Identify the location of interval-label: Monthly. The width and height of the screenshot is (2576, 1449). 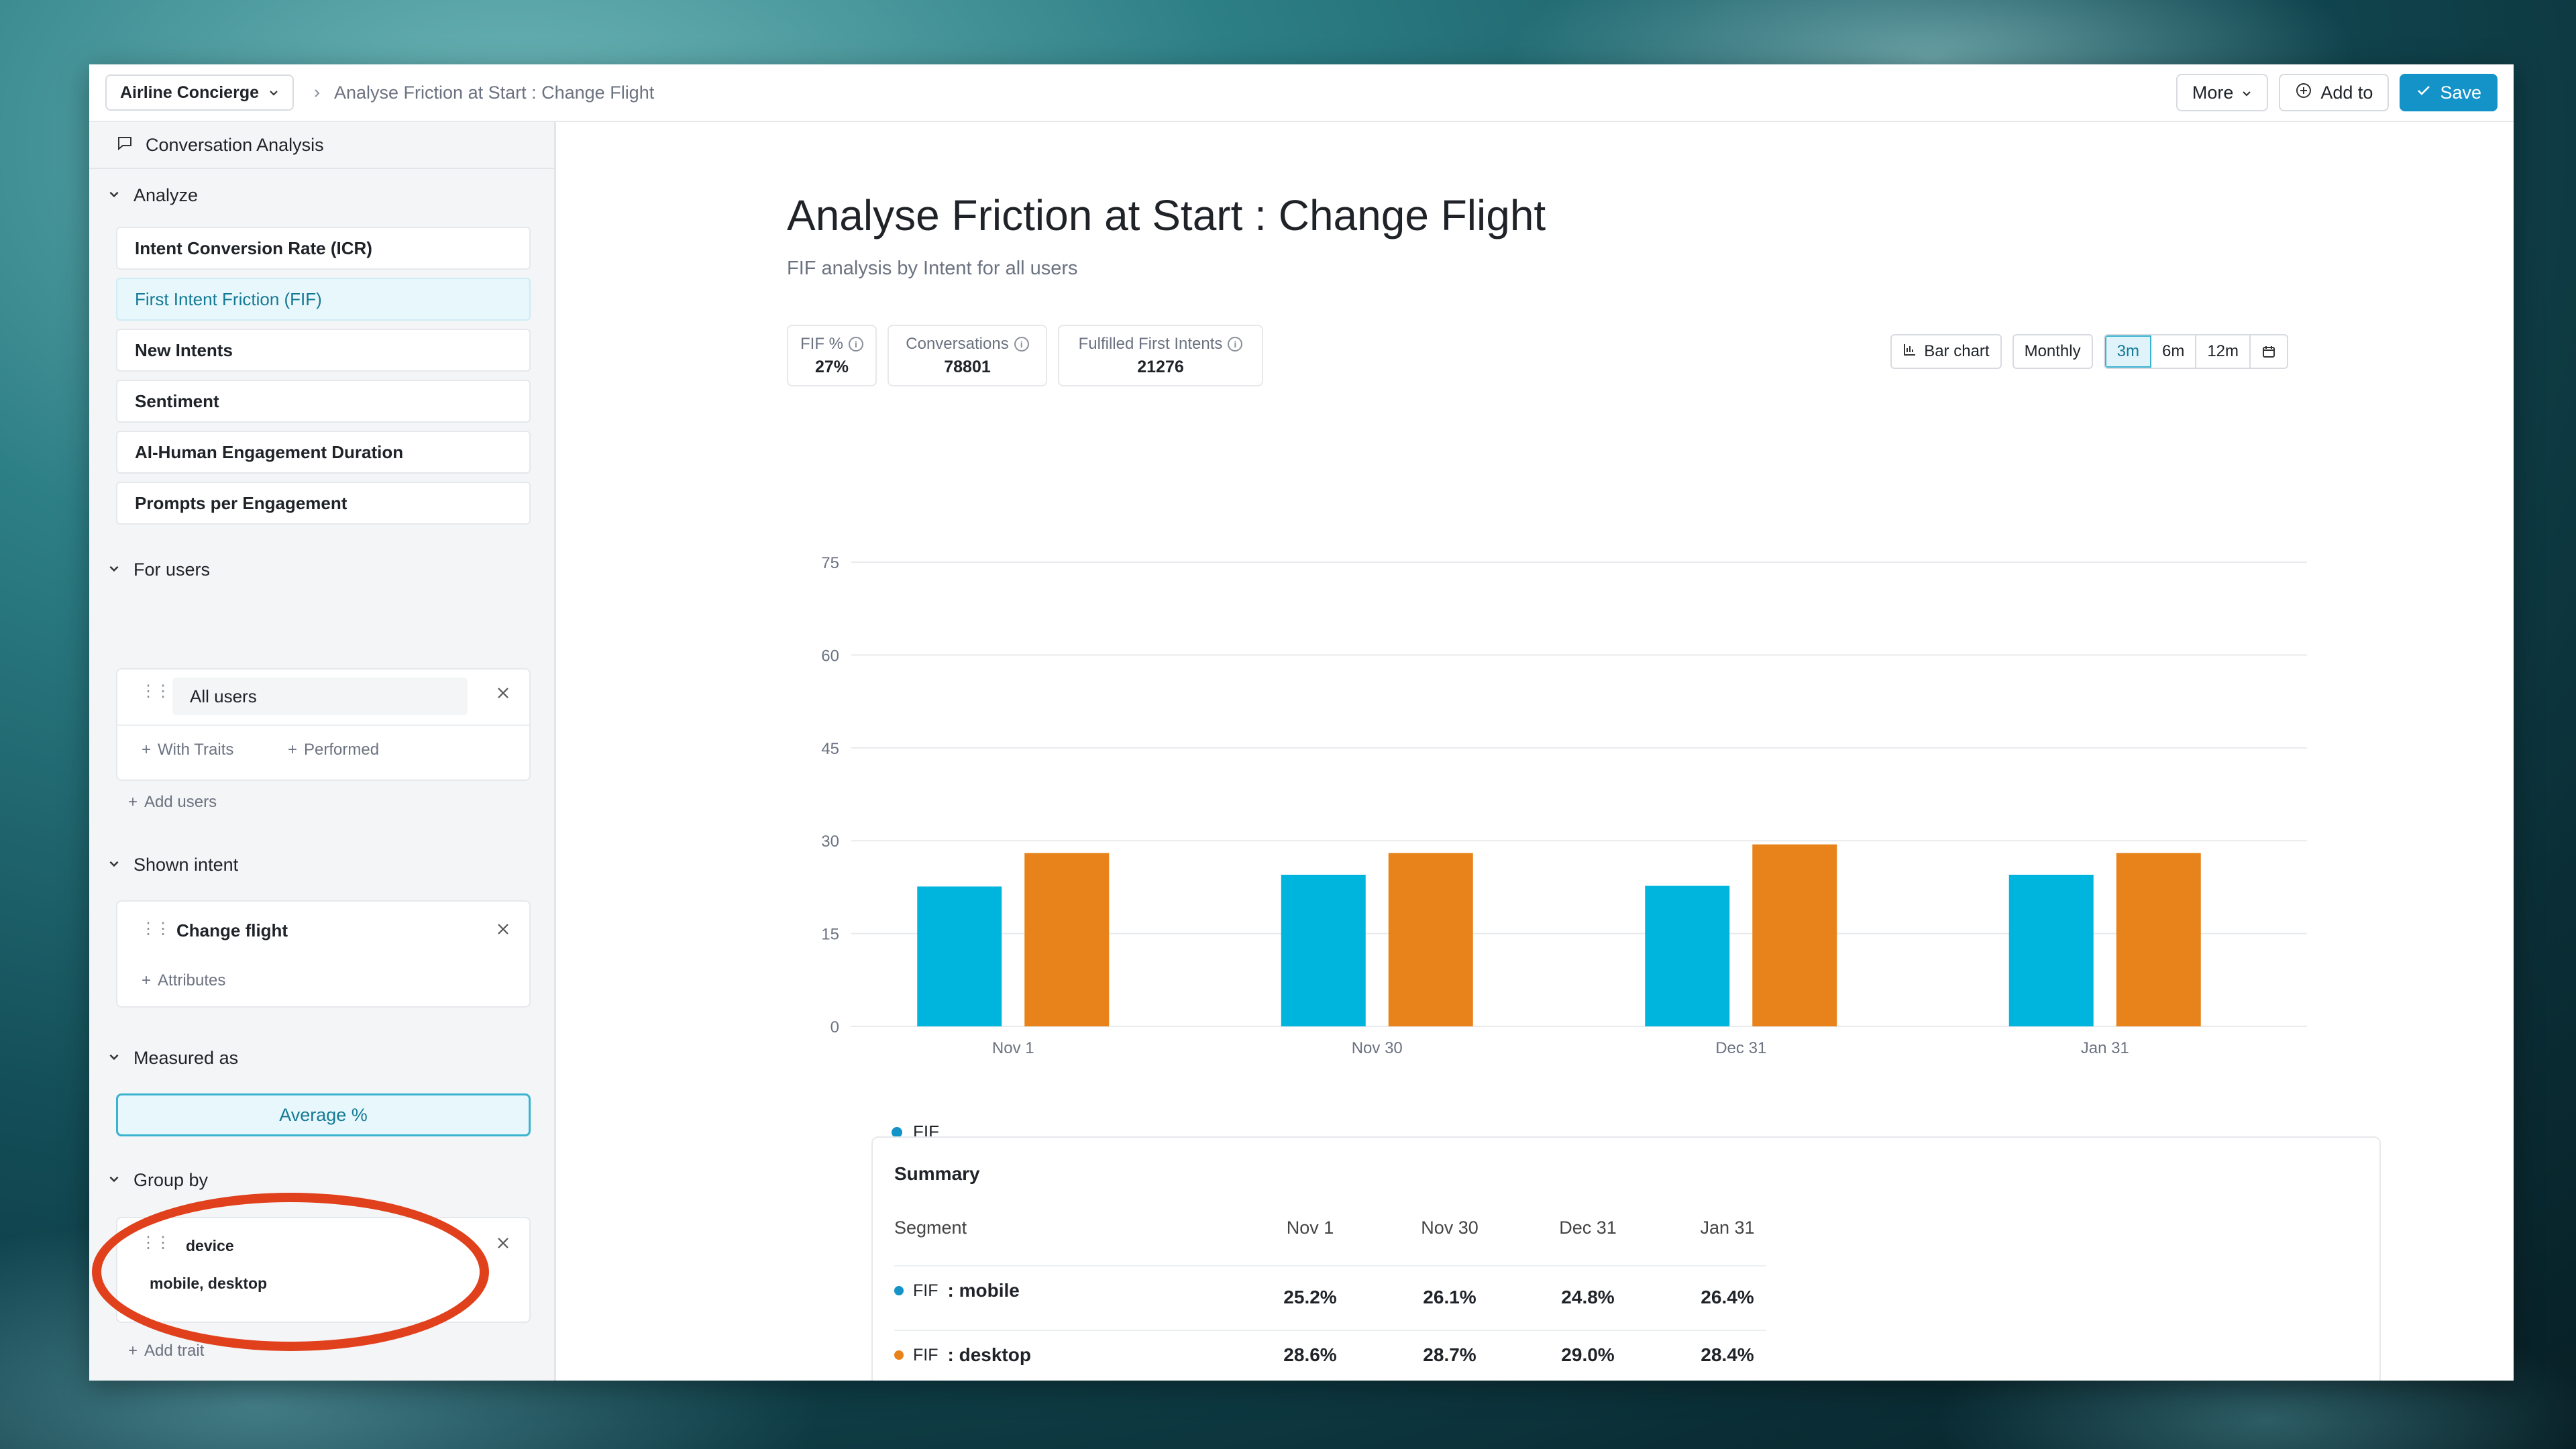
(2052, 351).